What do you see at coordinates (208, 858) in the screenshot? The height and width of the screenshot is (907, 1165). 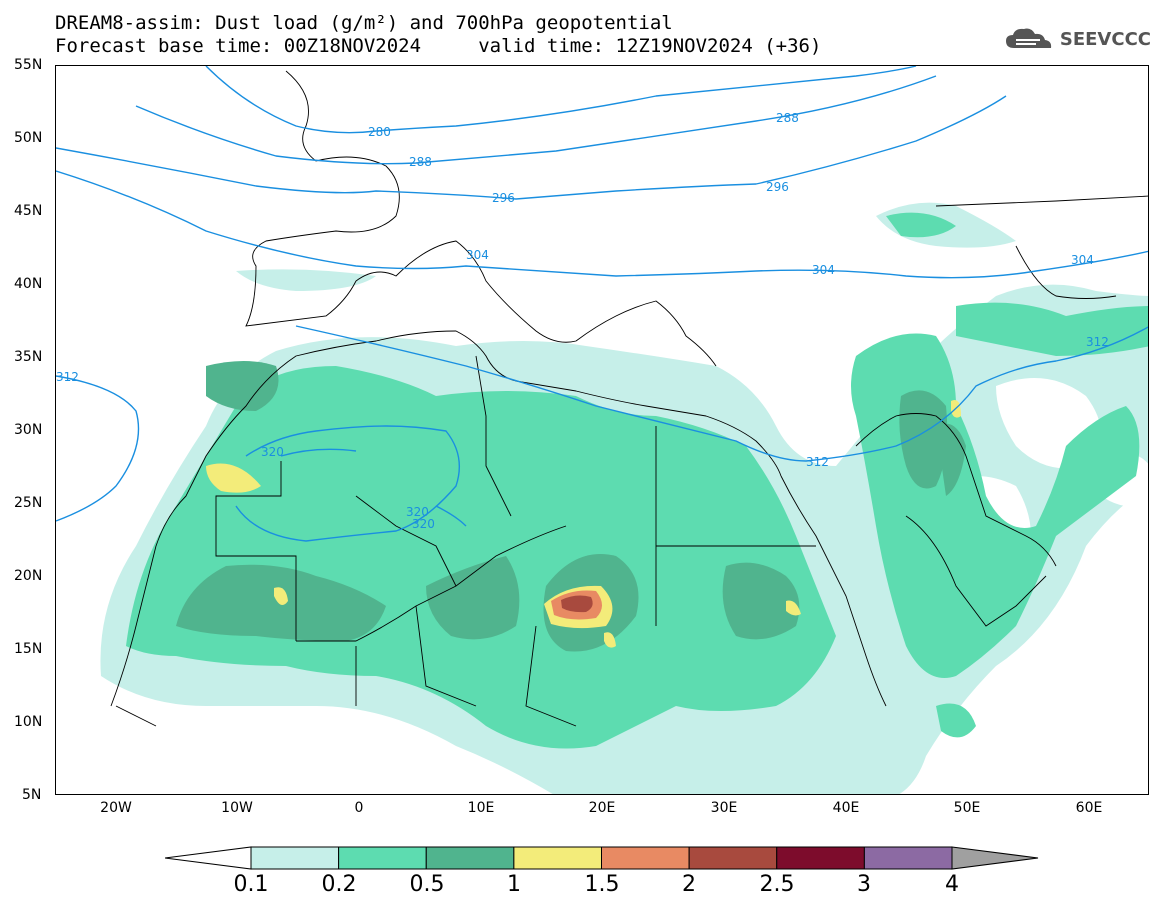 I see `colorbar-low-arrow` at bounding box center [208, 858].